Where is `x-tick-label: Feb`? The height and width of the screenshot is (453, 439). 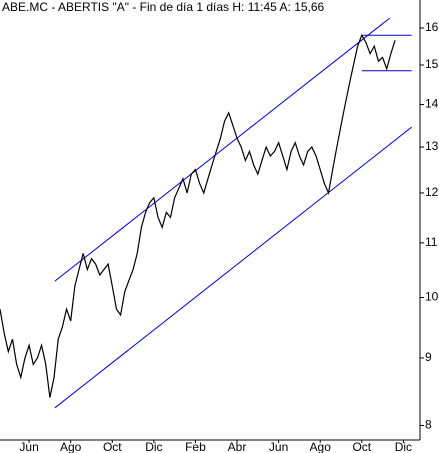
x-tick-label: Feb is located at coordinates (195, 446).